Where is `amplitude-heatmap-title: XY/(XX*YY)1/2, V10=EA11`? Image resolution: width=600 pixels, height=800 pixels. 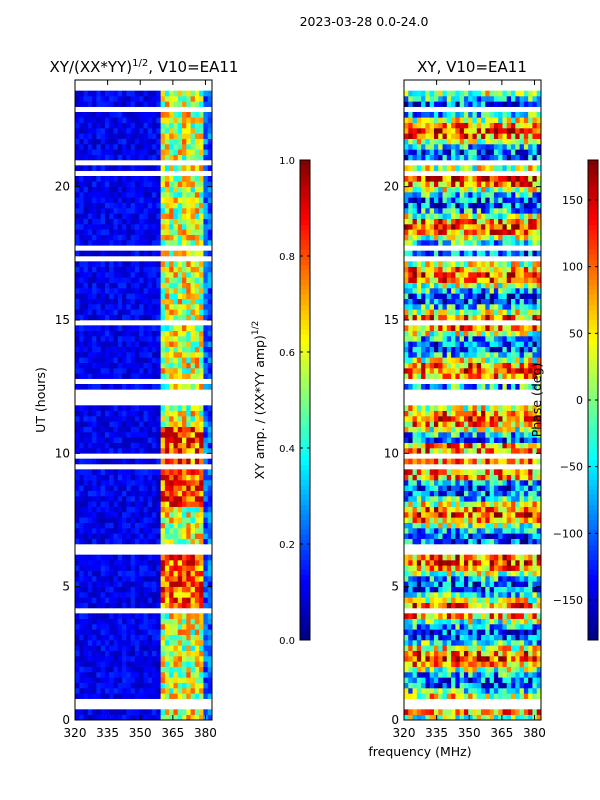
amplitude-heatmap-title: XY/(XX*YY)1/2, V10=EA11 is located at coordinates (144, 67).